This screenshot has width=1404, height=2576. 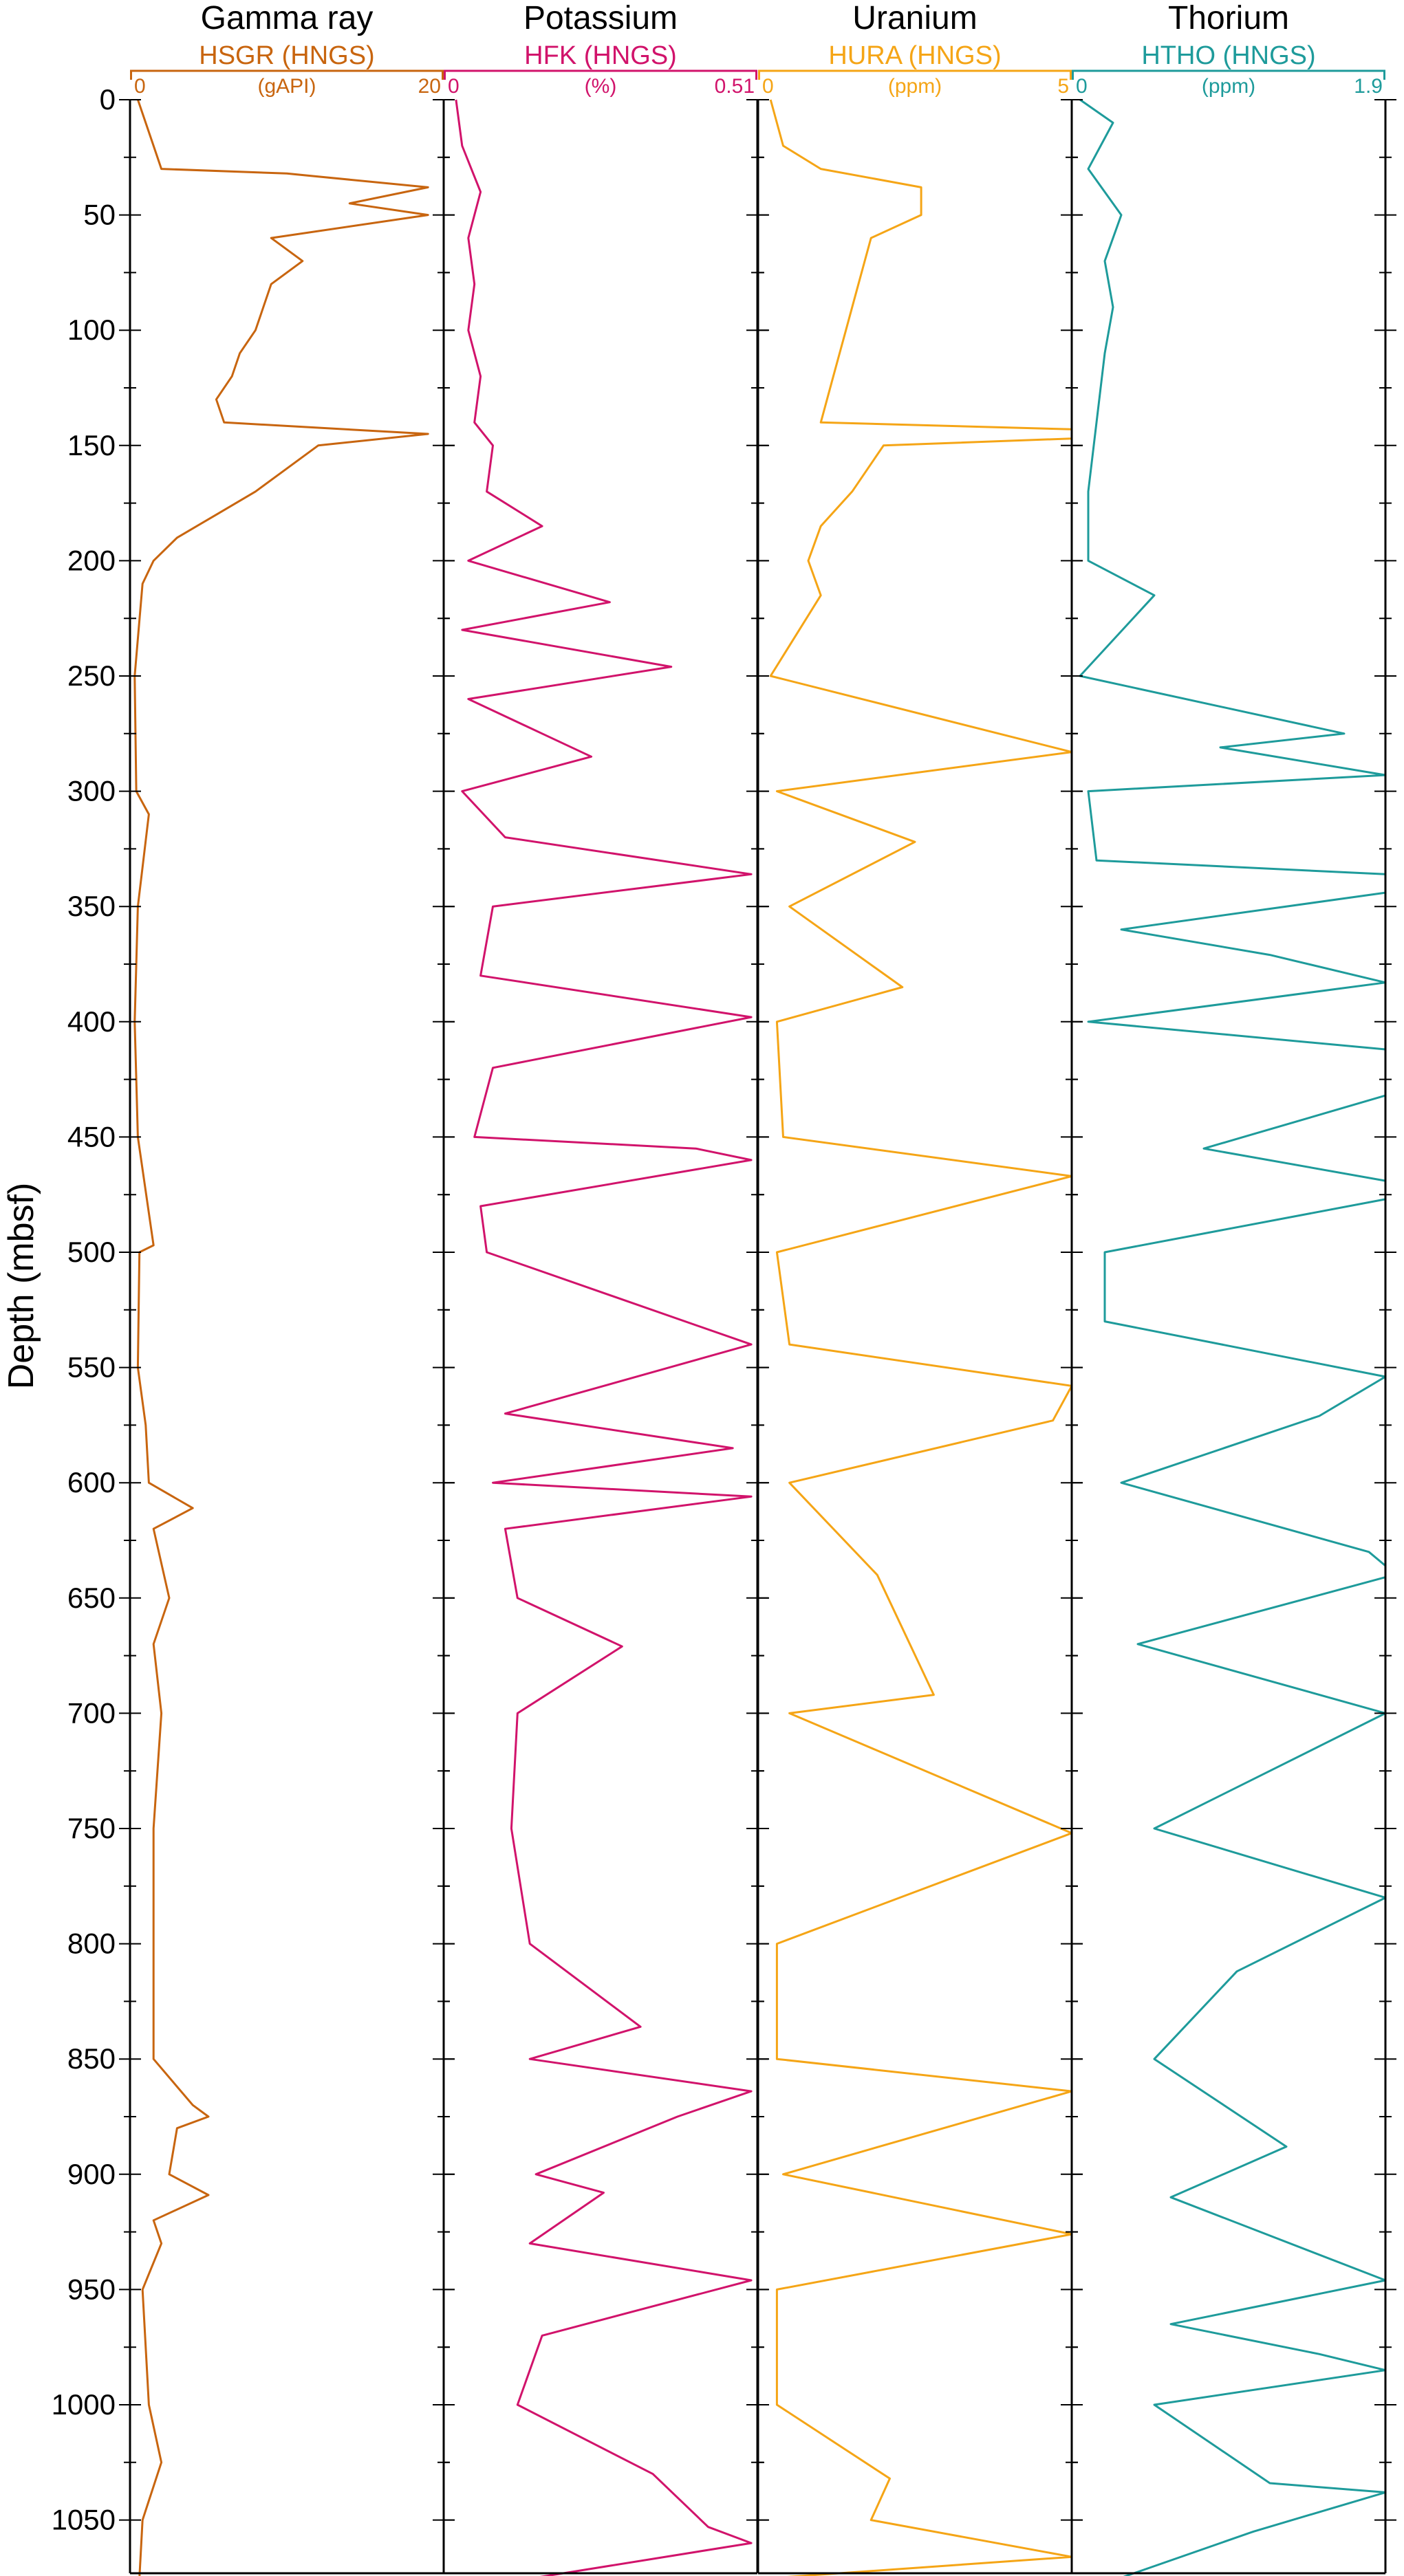 I want to click on depth-tick-label: 100, so click(x=91, y=330).